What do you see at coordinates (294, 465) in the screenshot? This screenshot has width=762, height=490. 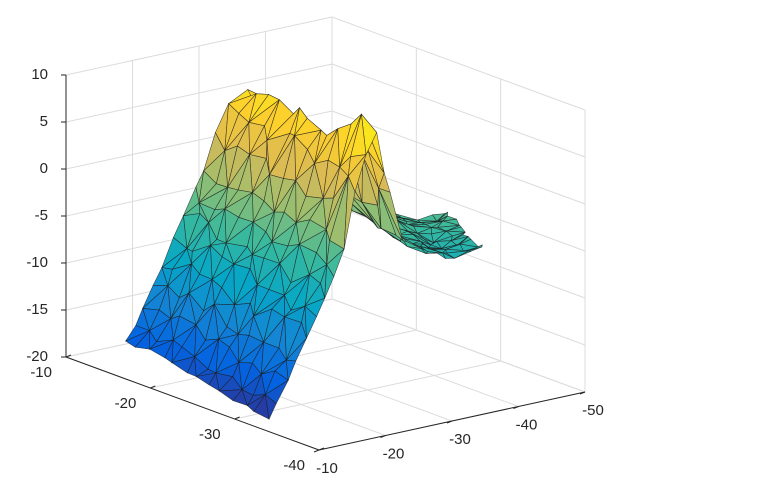 I see `y-tick-label: -40` at bounding box center [294, 465].